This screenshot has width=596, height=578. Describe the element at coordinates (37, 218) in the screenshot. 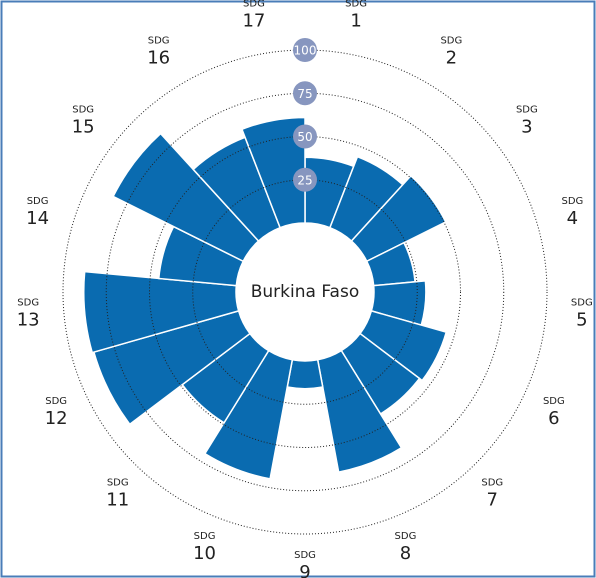

I see `category-label: 14` at that location.